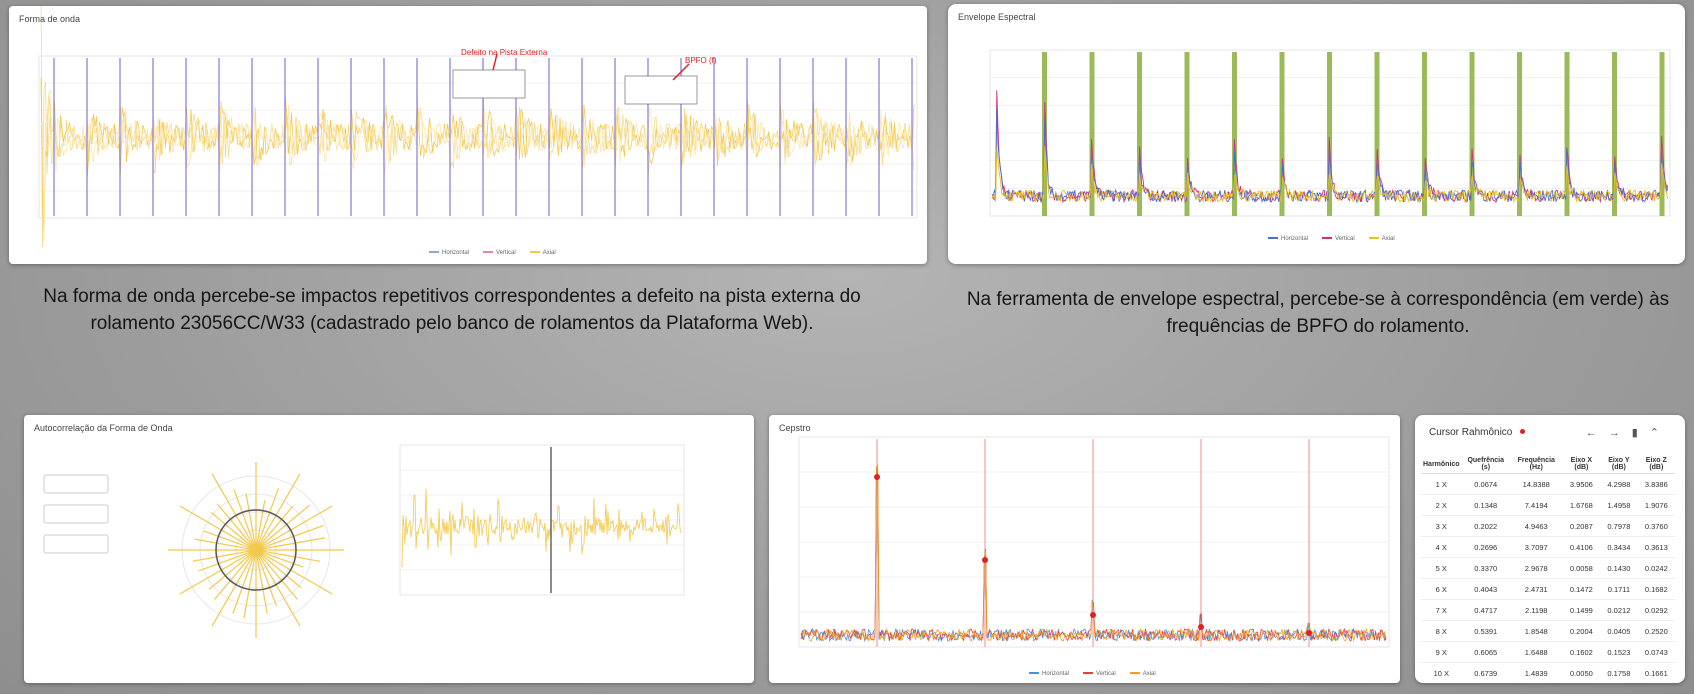 The width and height of the screenshot is (1694, 694). I want to click on table-cell: 0.0058, so click(1581, 568).